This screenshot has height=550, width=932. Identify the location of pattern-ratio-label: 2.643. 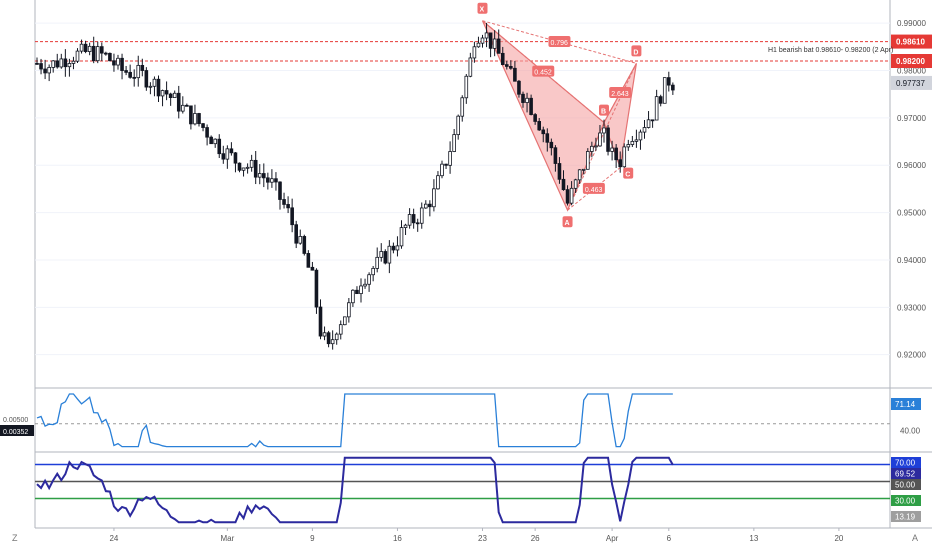
(620, 94).